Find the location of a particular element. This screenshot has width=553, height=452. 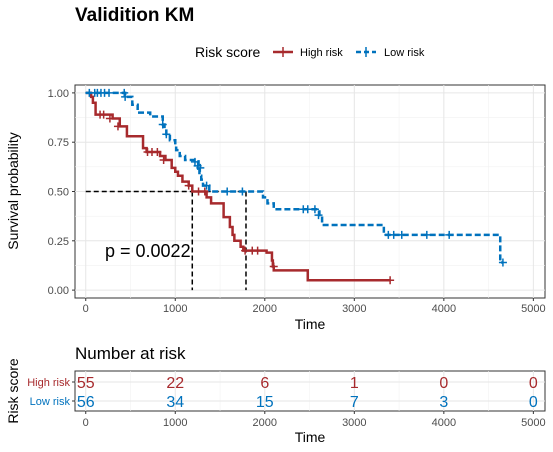

risk-x-tick-label: 0 is located at coordinates (86, 423).